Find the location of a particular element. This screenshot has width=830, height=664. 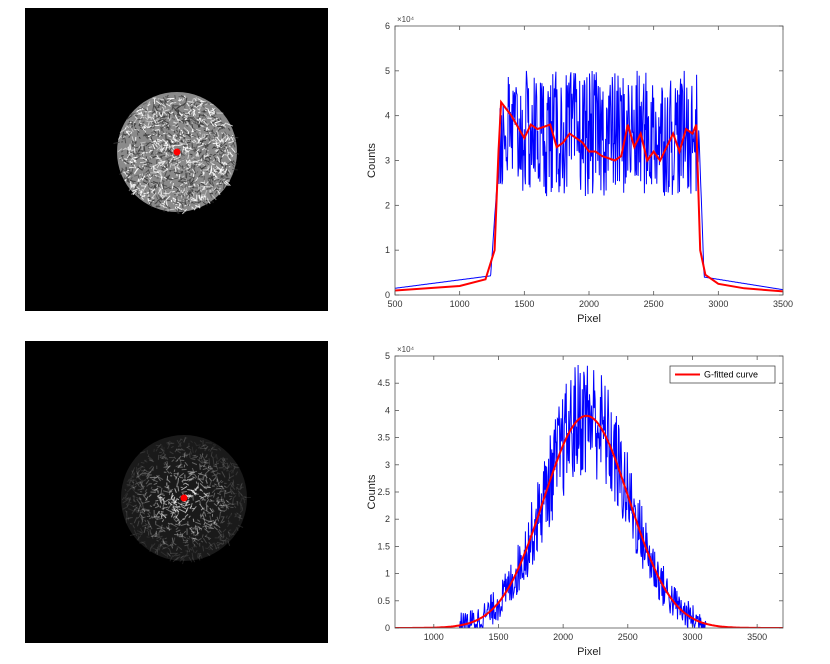

speckle-pattern is located at coordinates (176, 153).